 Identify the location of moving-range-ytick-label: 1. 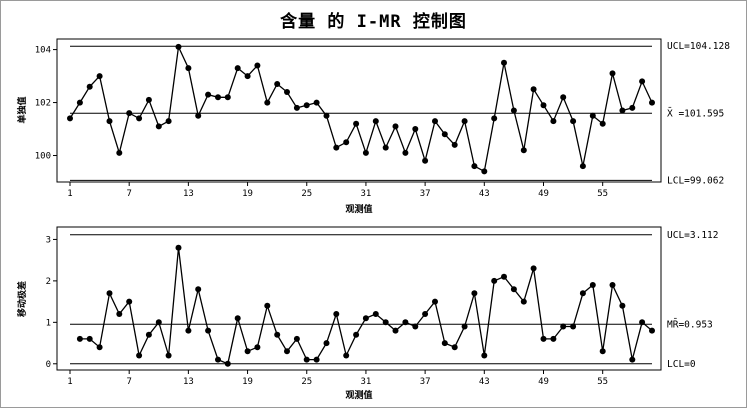
(48, 323).